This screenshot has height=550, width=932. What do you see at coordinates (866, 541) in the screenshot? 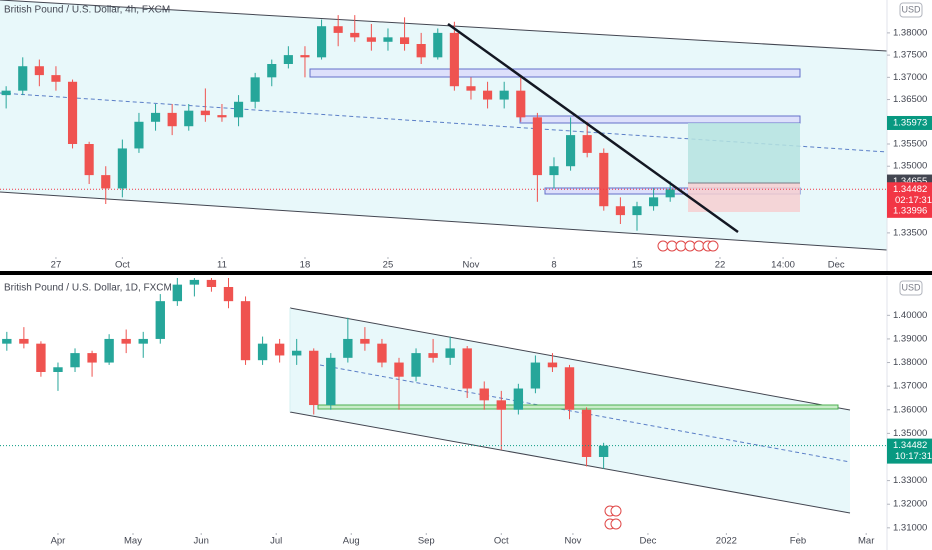
I see `x-tick-label: Mar` at bounding box center [866, 541].